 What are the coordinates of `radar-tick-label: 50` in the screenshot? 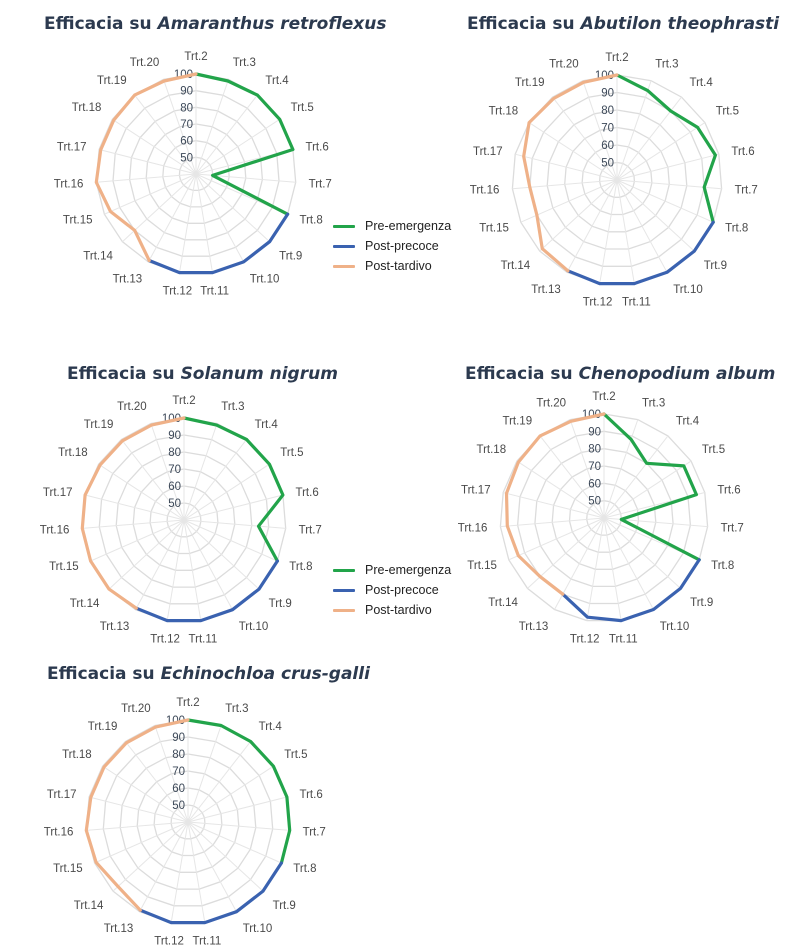 It's located at (178, 806).